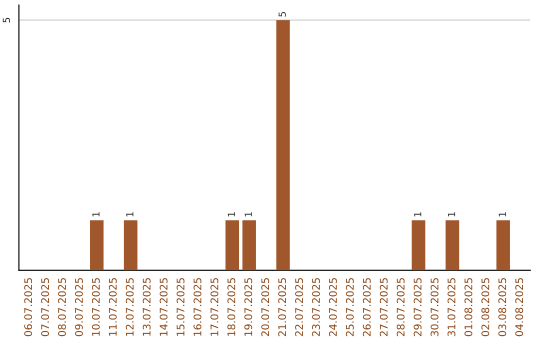  What do you see at coordinates (384, 307) in the screenshot?
I see `x-tick-label: 27.07.2025` at bounding box center [384, 307].